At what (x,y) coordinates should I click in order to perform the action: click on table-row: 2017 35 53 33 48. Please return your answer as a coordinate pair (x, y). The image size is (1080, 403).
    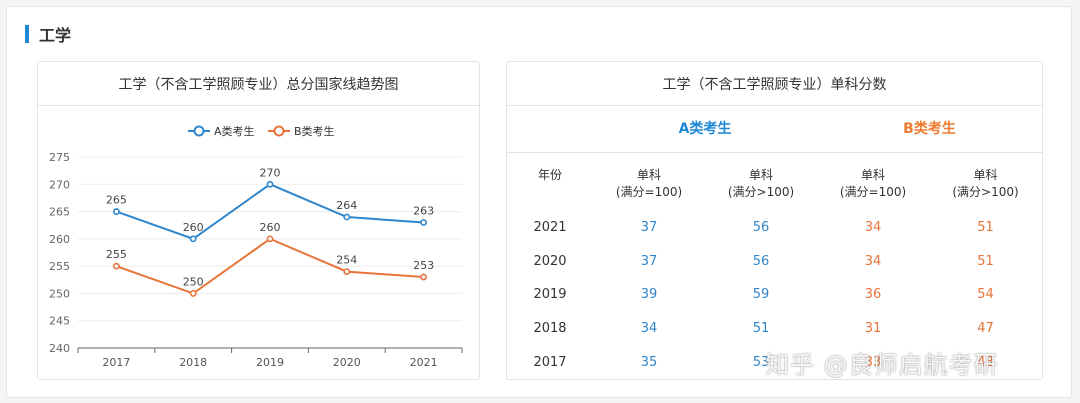
    Looking at the image, I should click on (774, 362).